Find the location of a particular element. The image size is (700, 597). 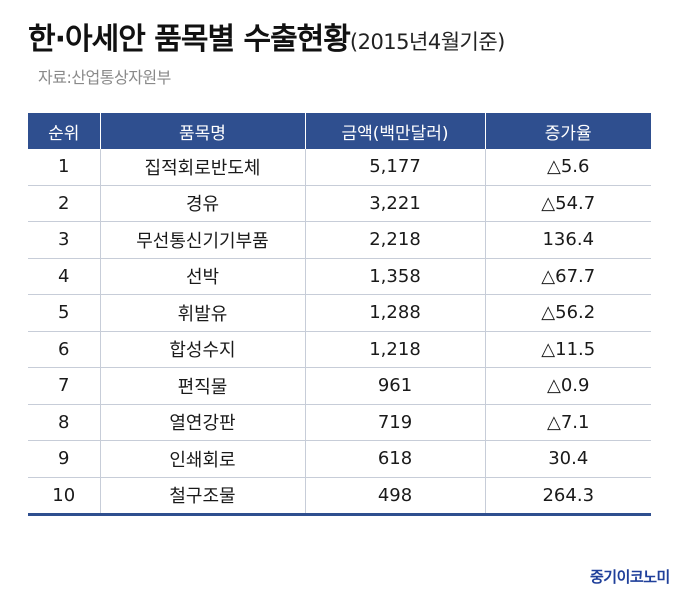

cell-rank: 2 is located at coordinates (64, 203).